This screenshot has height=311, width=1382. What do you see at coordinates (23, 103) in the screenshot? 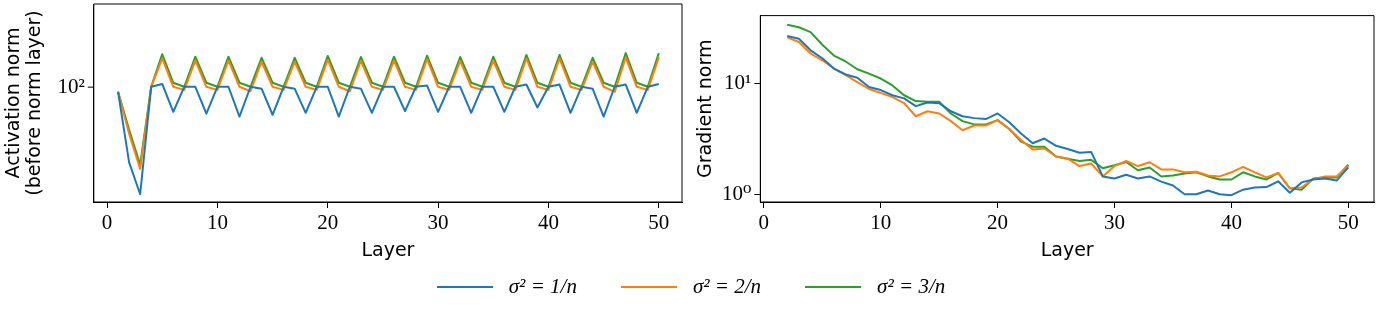
I see `y-axis-title: Activation norm (before norm layer)` at bounding box center [23, 103].